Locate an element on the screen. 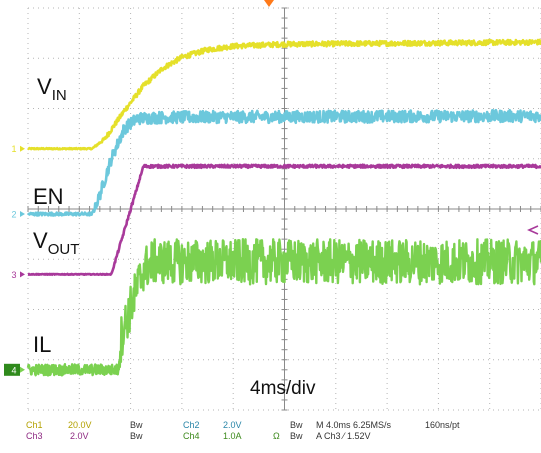 Image resolution: width=541 pixels, height=453 pixels. label-vout: VOUT is located at coordinates (56, 243).